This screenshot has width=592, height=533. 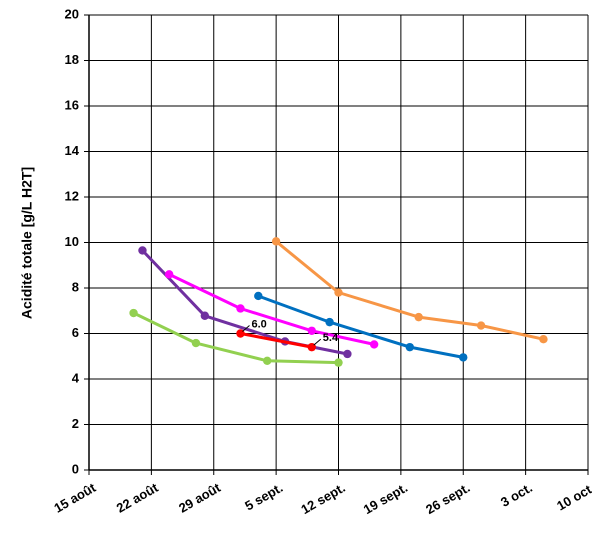 What do you see at coordinates (516, 495) in the screenshot?
I see `x-tick-label: 3 oct.` at bounding box center [516, 495].